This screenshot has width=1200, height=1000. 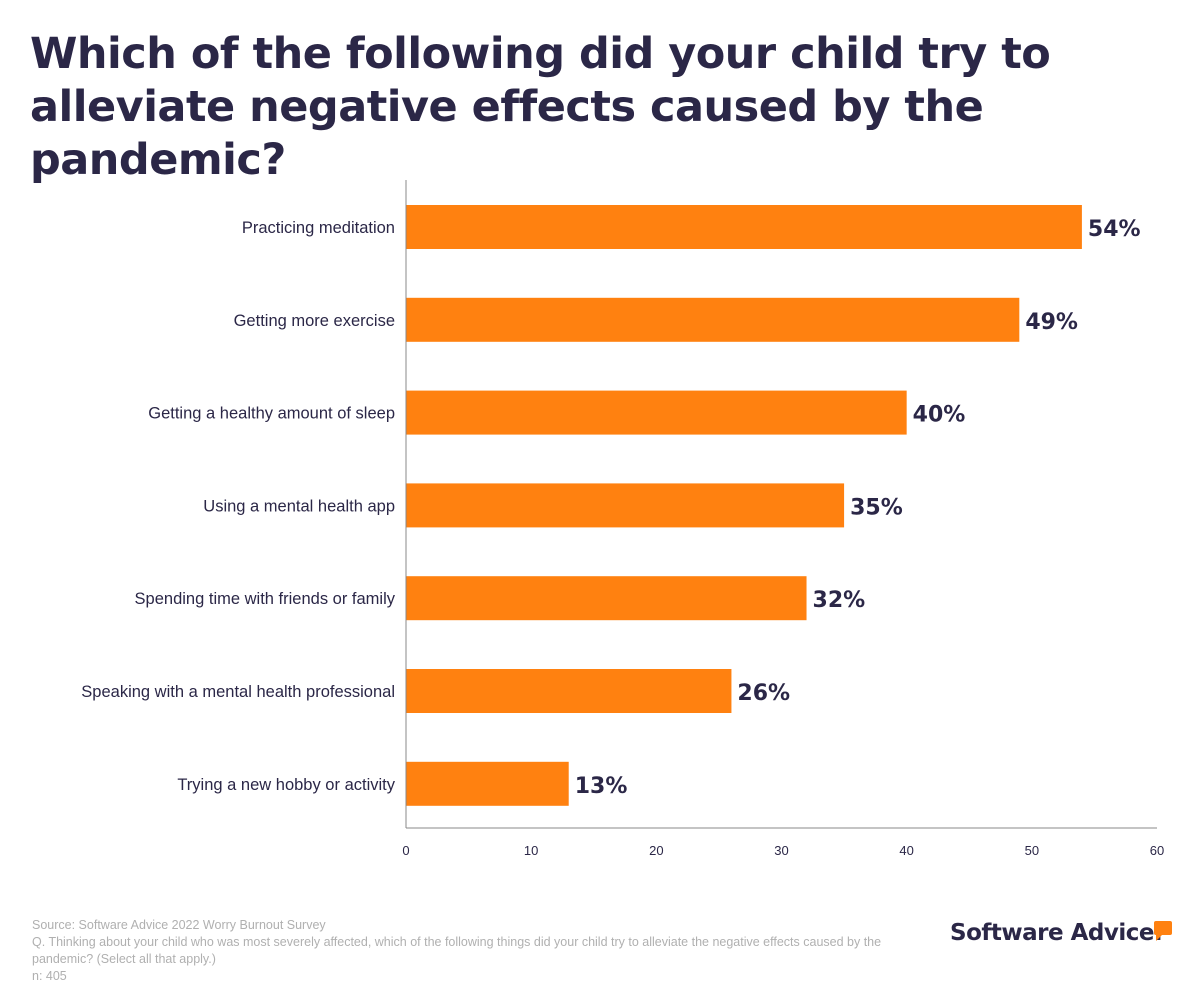 I want to click on data-label: 32%, so click(x=839, y=600).